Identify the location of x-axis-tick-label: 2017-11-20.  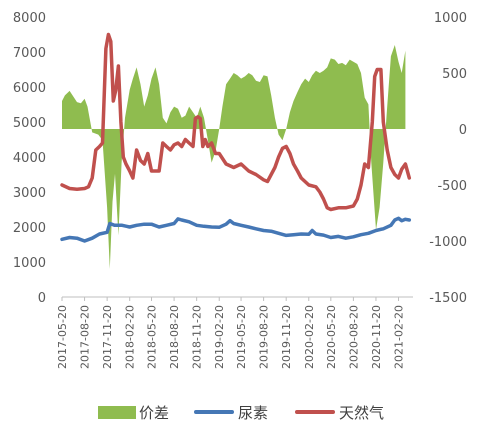
(107, 337).